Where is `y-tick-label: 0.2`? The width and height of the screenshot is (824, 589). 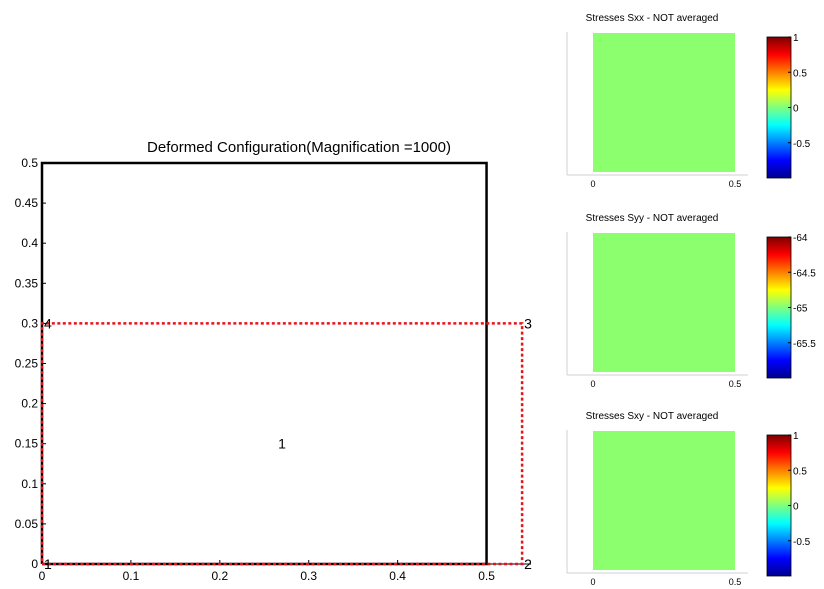
y-tick-label: 0.2 is located at coordinates (29, 404).